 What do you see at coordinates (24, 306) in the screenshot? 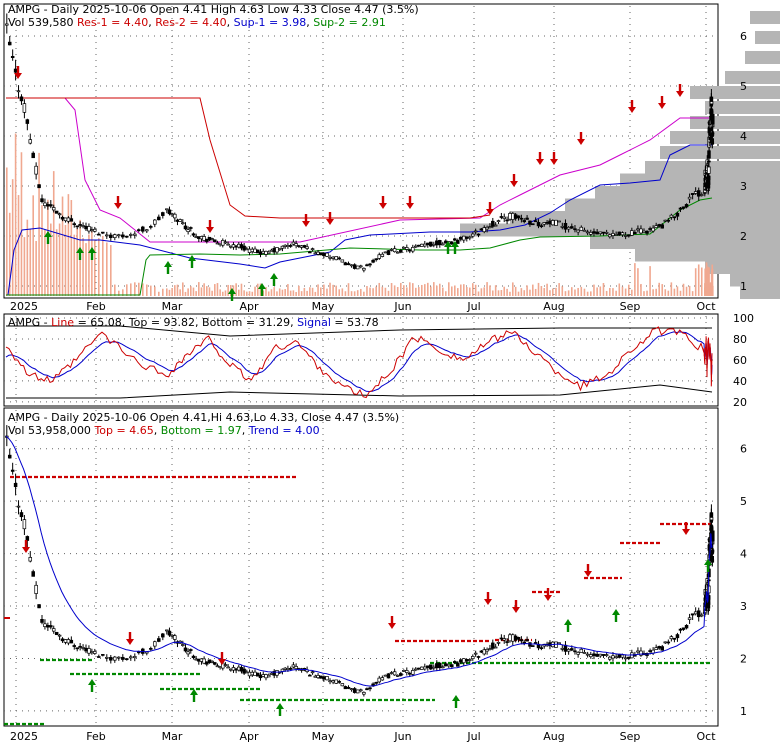
I see `x-tick-label: 2025` at bounding box center [24, 306].